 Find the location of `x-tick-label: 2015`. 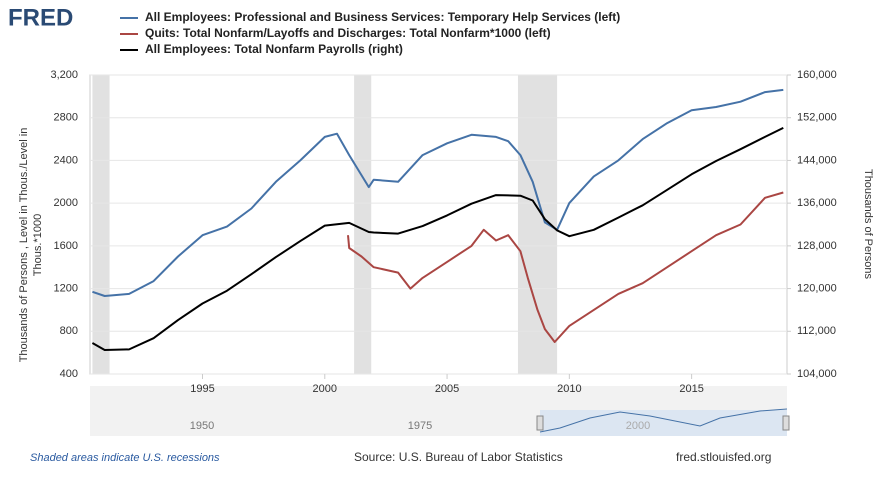

x-tick-label: 2015 is located at coordinates (691, 389).